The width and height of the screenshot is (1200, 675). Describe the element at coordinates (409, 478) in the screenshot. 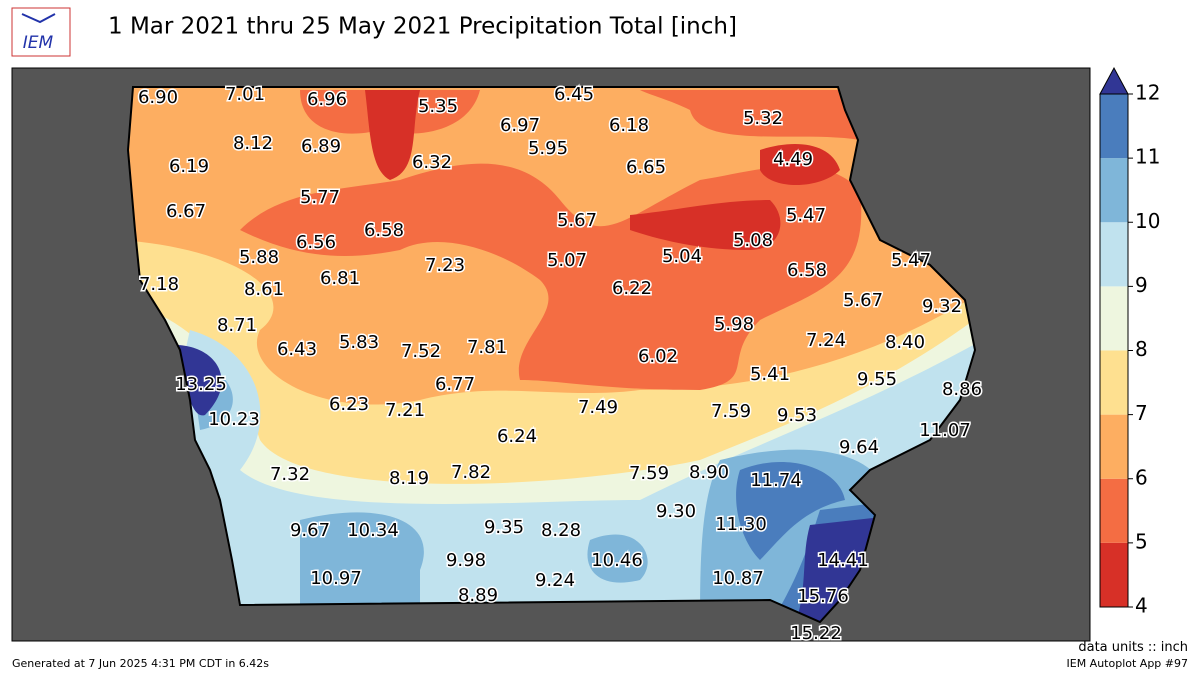

I see `station-value: 8.19` at that location.